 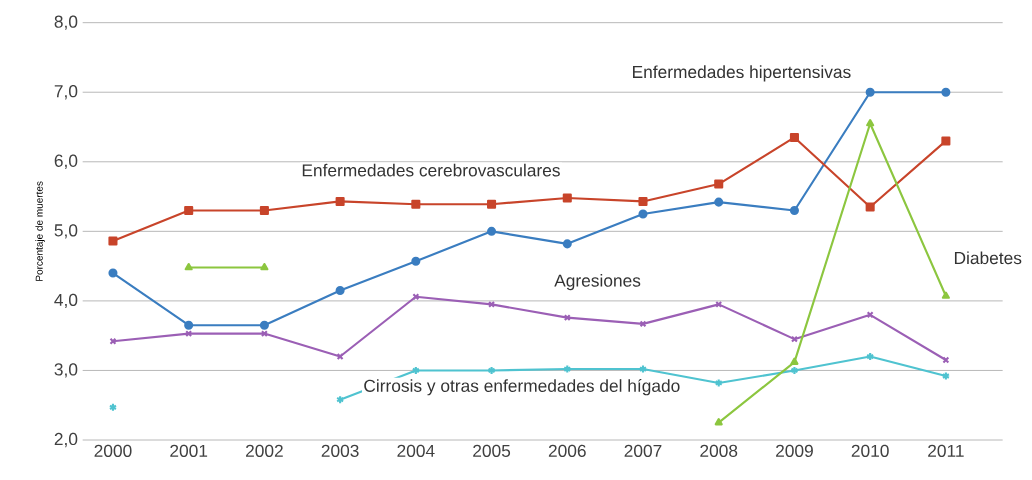 I want to click on series-label: Agresiones, so click(x=597, y=282).